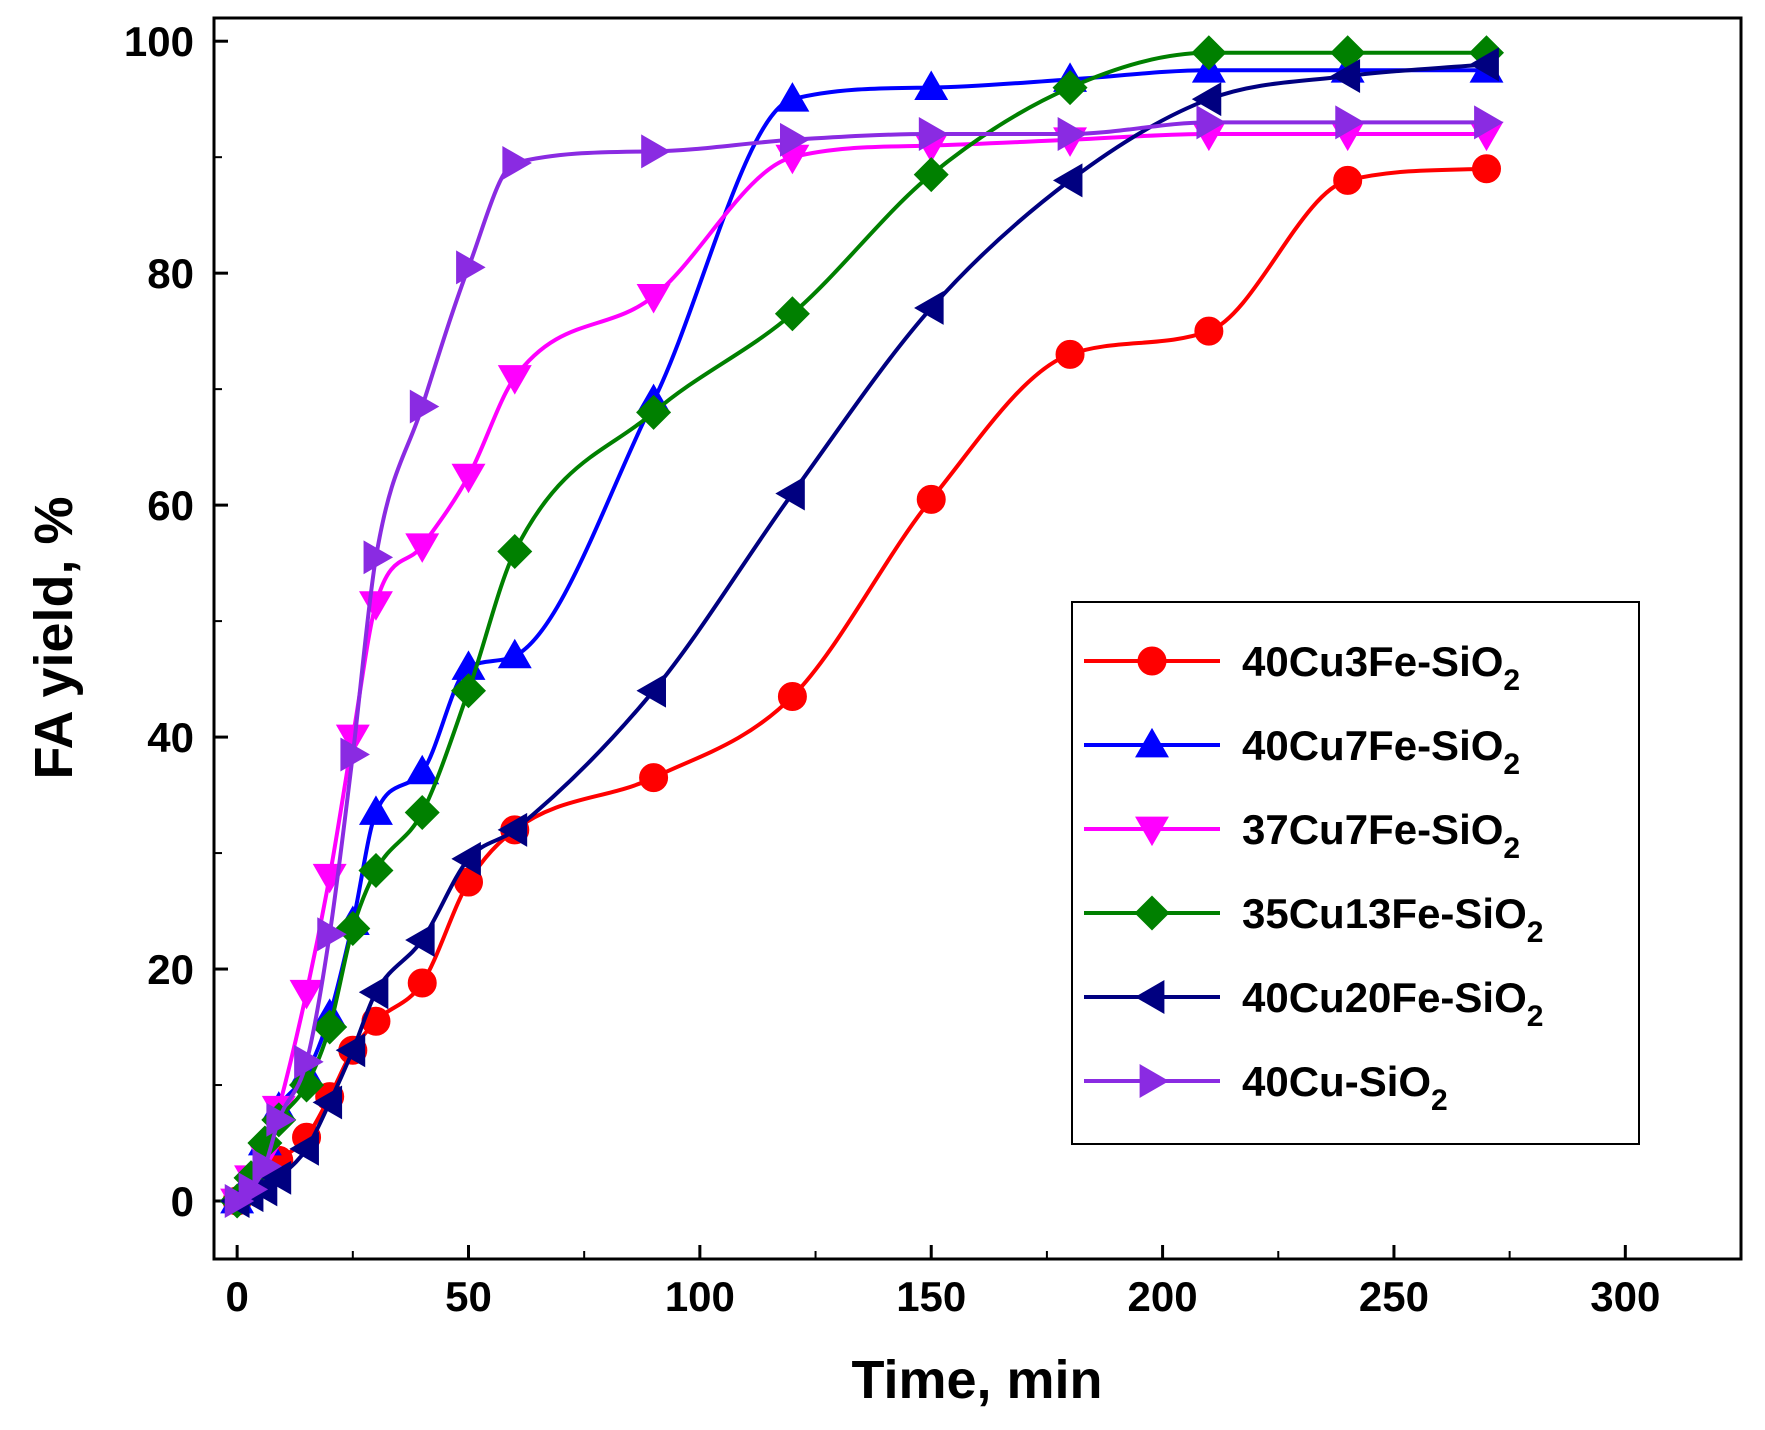  I want to click on legend-box, so click(1355, 873).